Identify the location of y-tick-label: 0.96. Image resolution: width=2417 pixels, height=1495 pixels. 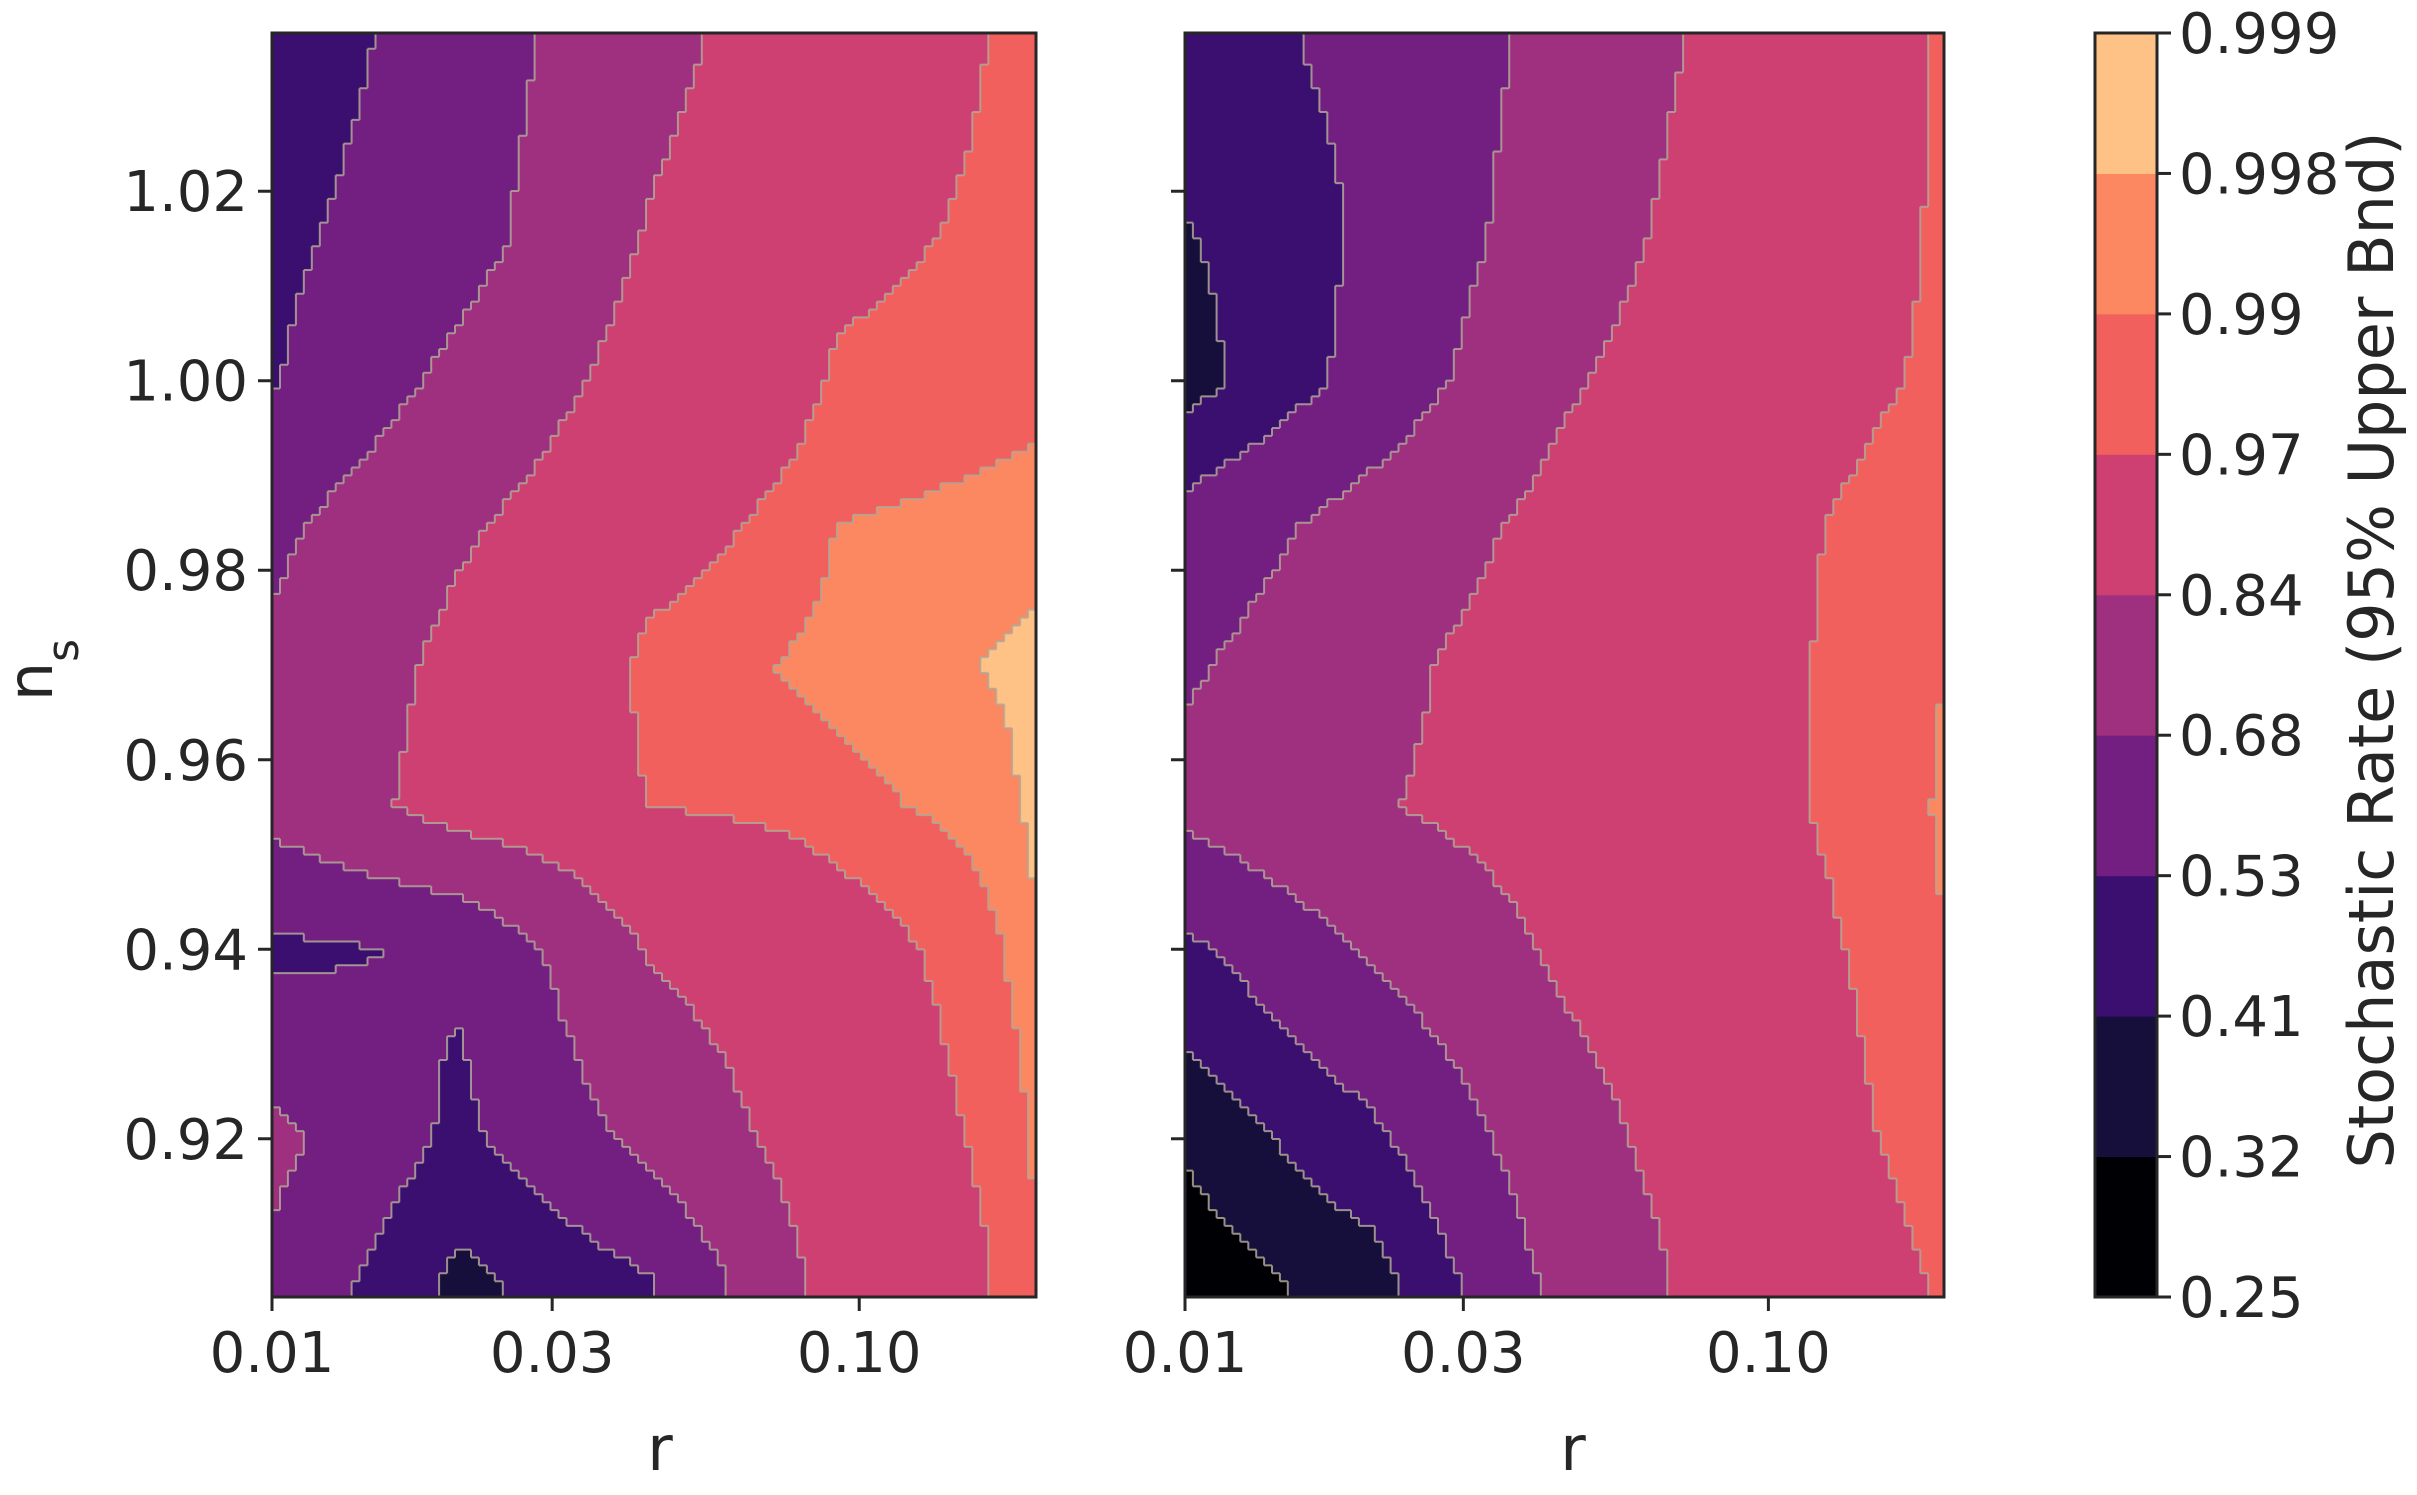
(185, 761).